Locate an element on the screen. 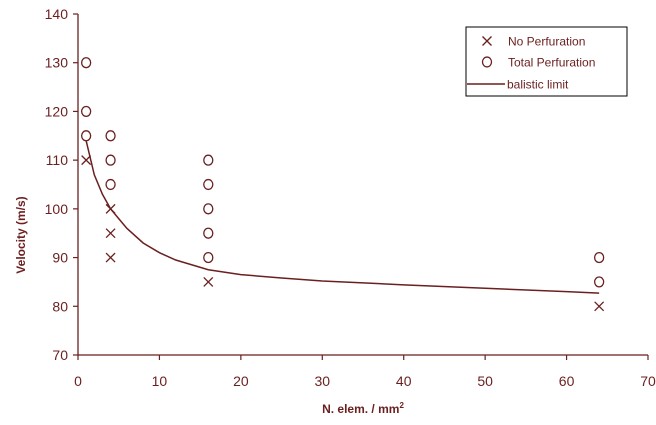 Image resolution: width=656 pixels, height=425 pixels. x-tick-label: 60 is located at coordinates (567, 381).